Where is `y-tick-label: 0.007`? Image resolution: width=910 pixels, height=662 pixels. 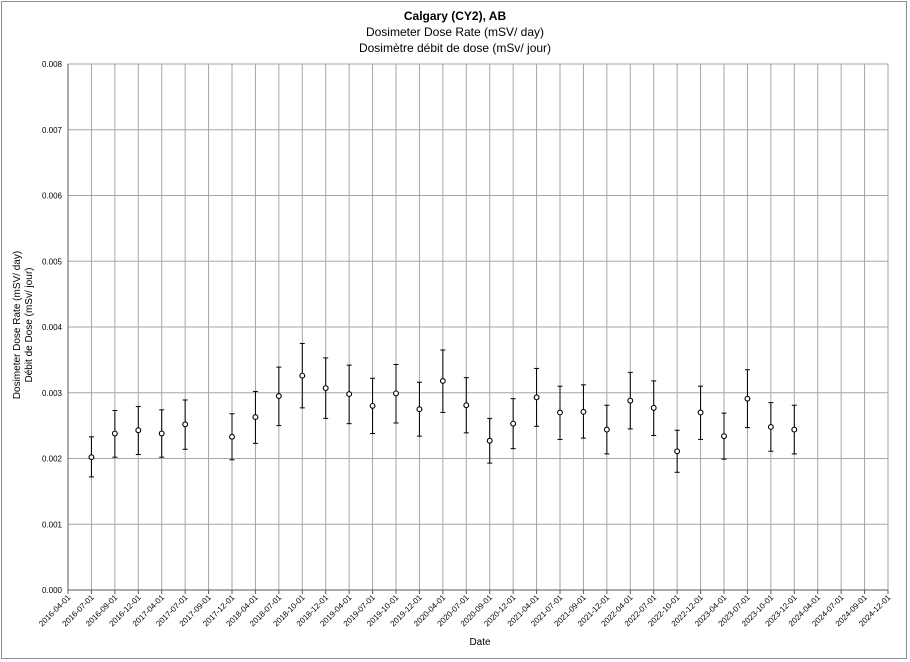 y-tick-label: 0.007 is located at coordinates (52, 130).